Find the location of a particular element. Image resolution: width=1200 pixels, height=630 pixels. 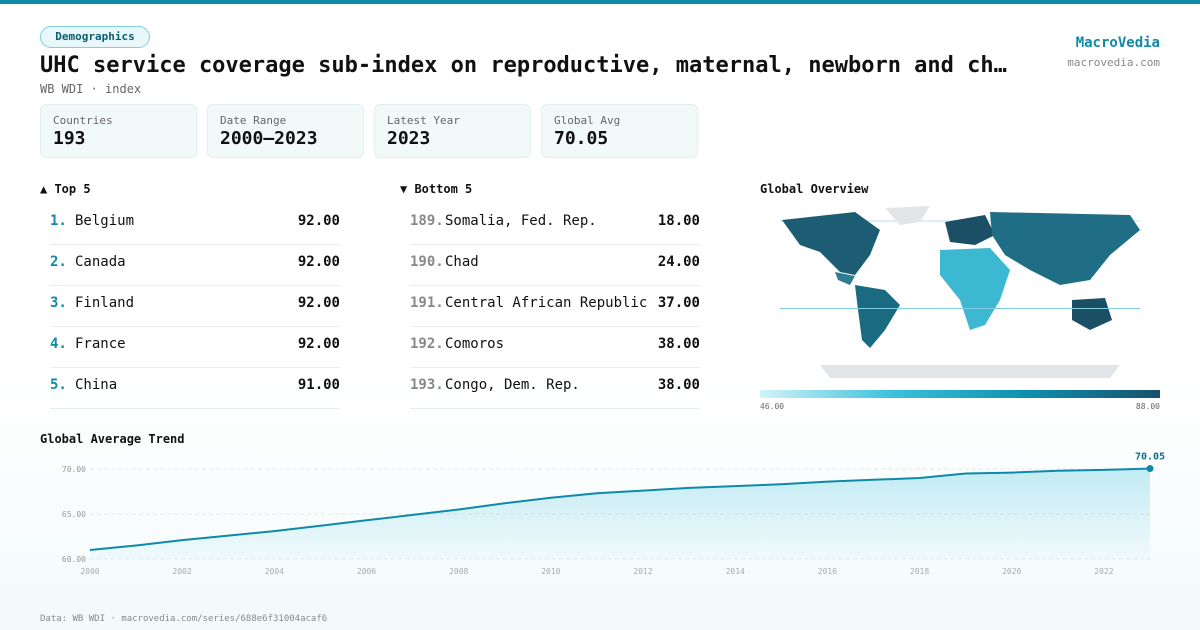

y-tick-label: 65.00 is located at coordinates (74, 514).